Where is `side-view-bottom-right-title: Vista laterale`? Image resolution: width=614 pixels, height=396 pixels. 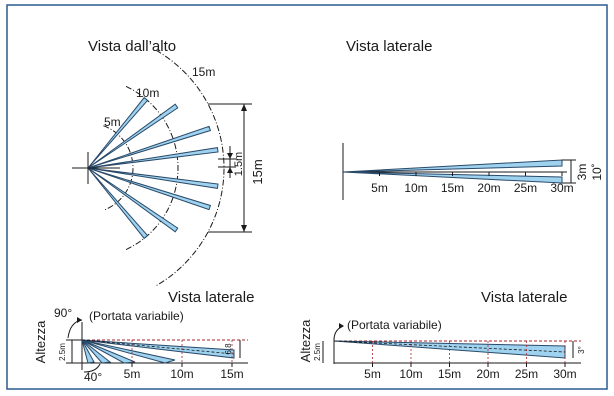 side-view-bottom-right-title: Vista laterale is located at coordinates (524, 297).